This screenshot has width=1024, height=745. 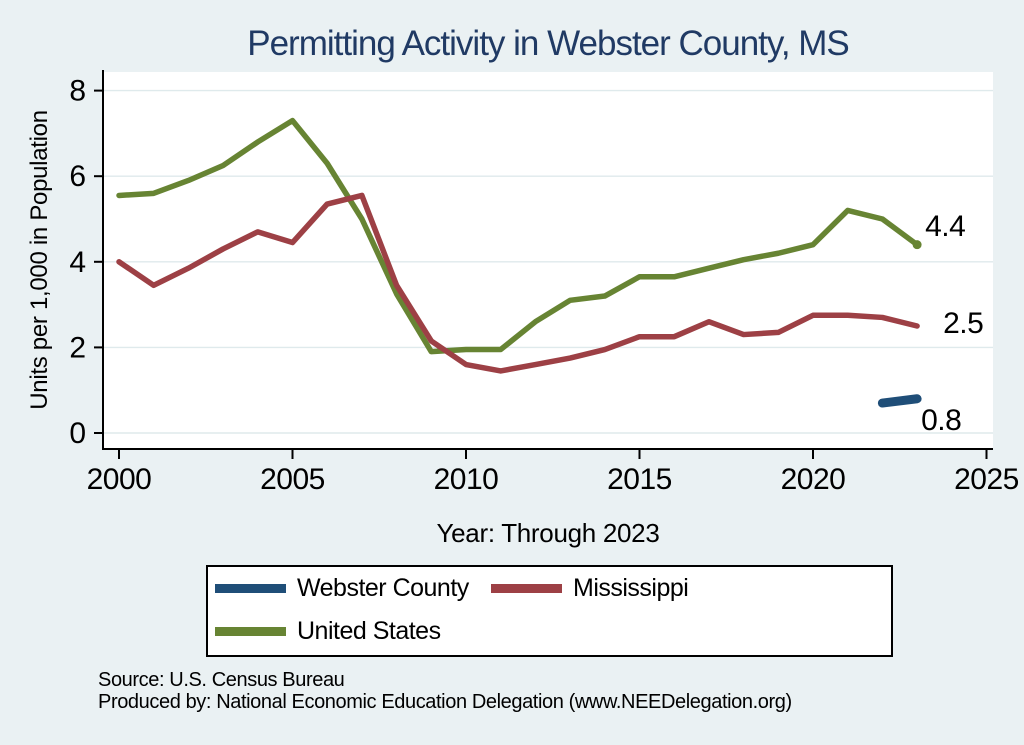 What do you see at coordinates (77, 176) in the screenshot?
I see `y-tick-label: 6` at bounding box center [77, 176].